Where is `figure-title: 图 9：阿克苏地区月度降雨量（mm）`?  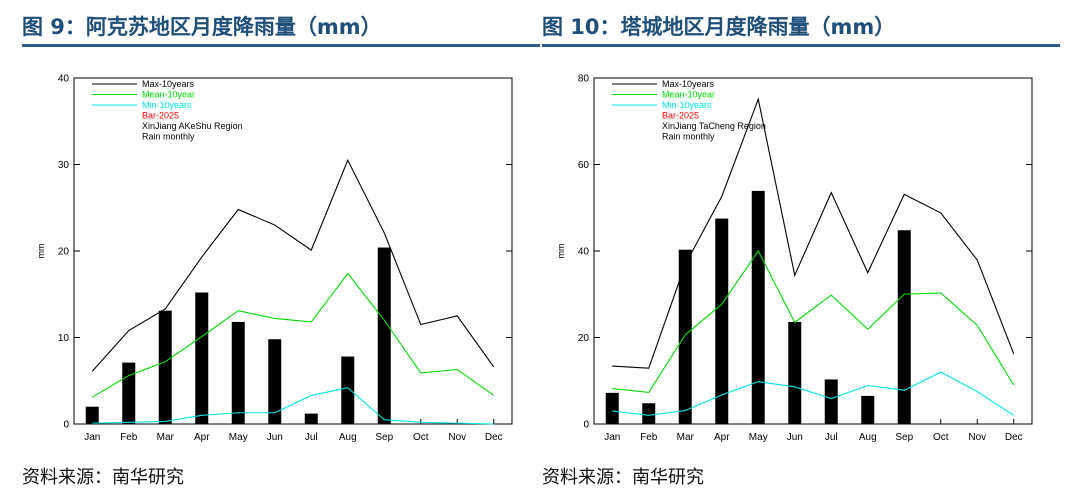 figure-title: 图 9：阿克苏地区月度降雨量（mm） is located at coordinates (202, 27).